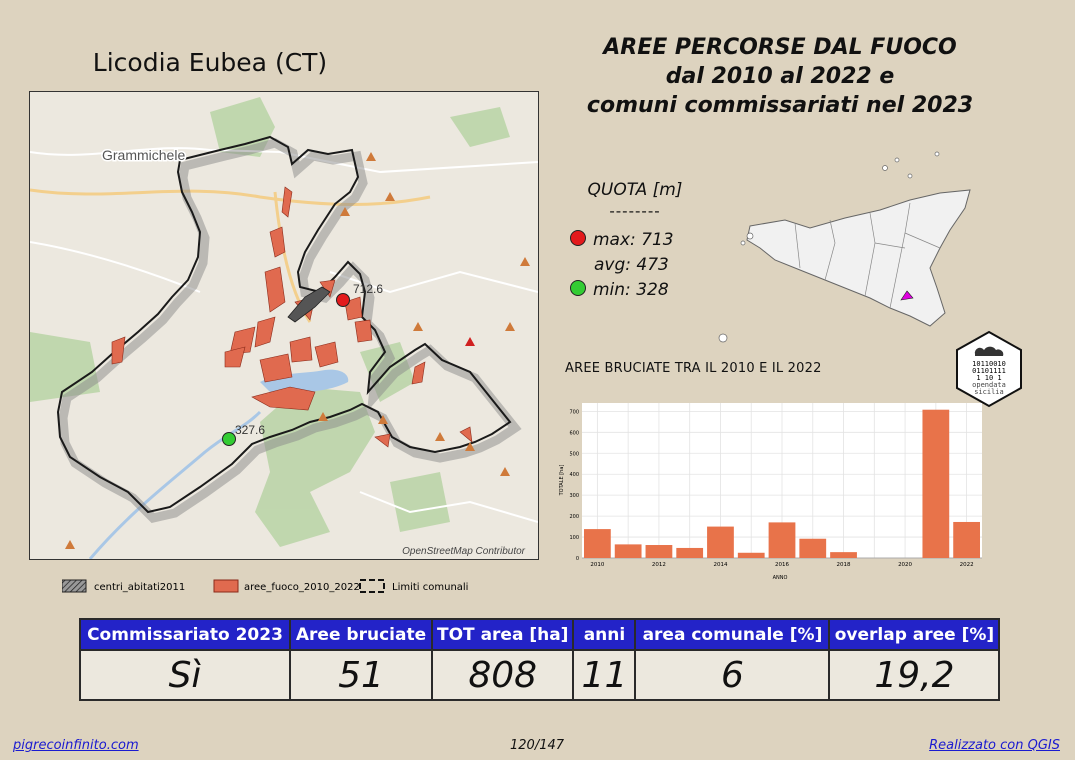 This screenshot has width=1075, height=760. What do you see at coordinates (604, 634) in the screenshot?
I see `table-header: anni` at bounding box center [604, 634].